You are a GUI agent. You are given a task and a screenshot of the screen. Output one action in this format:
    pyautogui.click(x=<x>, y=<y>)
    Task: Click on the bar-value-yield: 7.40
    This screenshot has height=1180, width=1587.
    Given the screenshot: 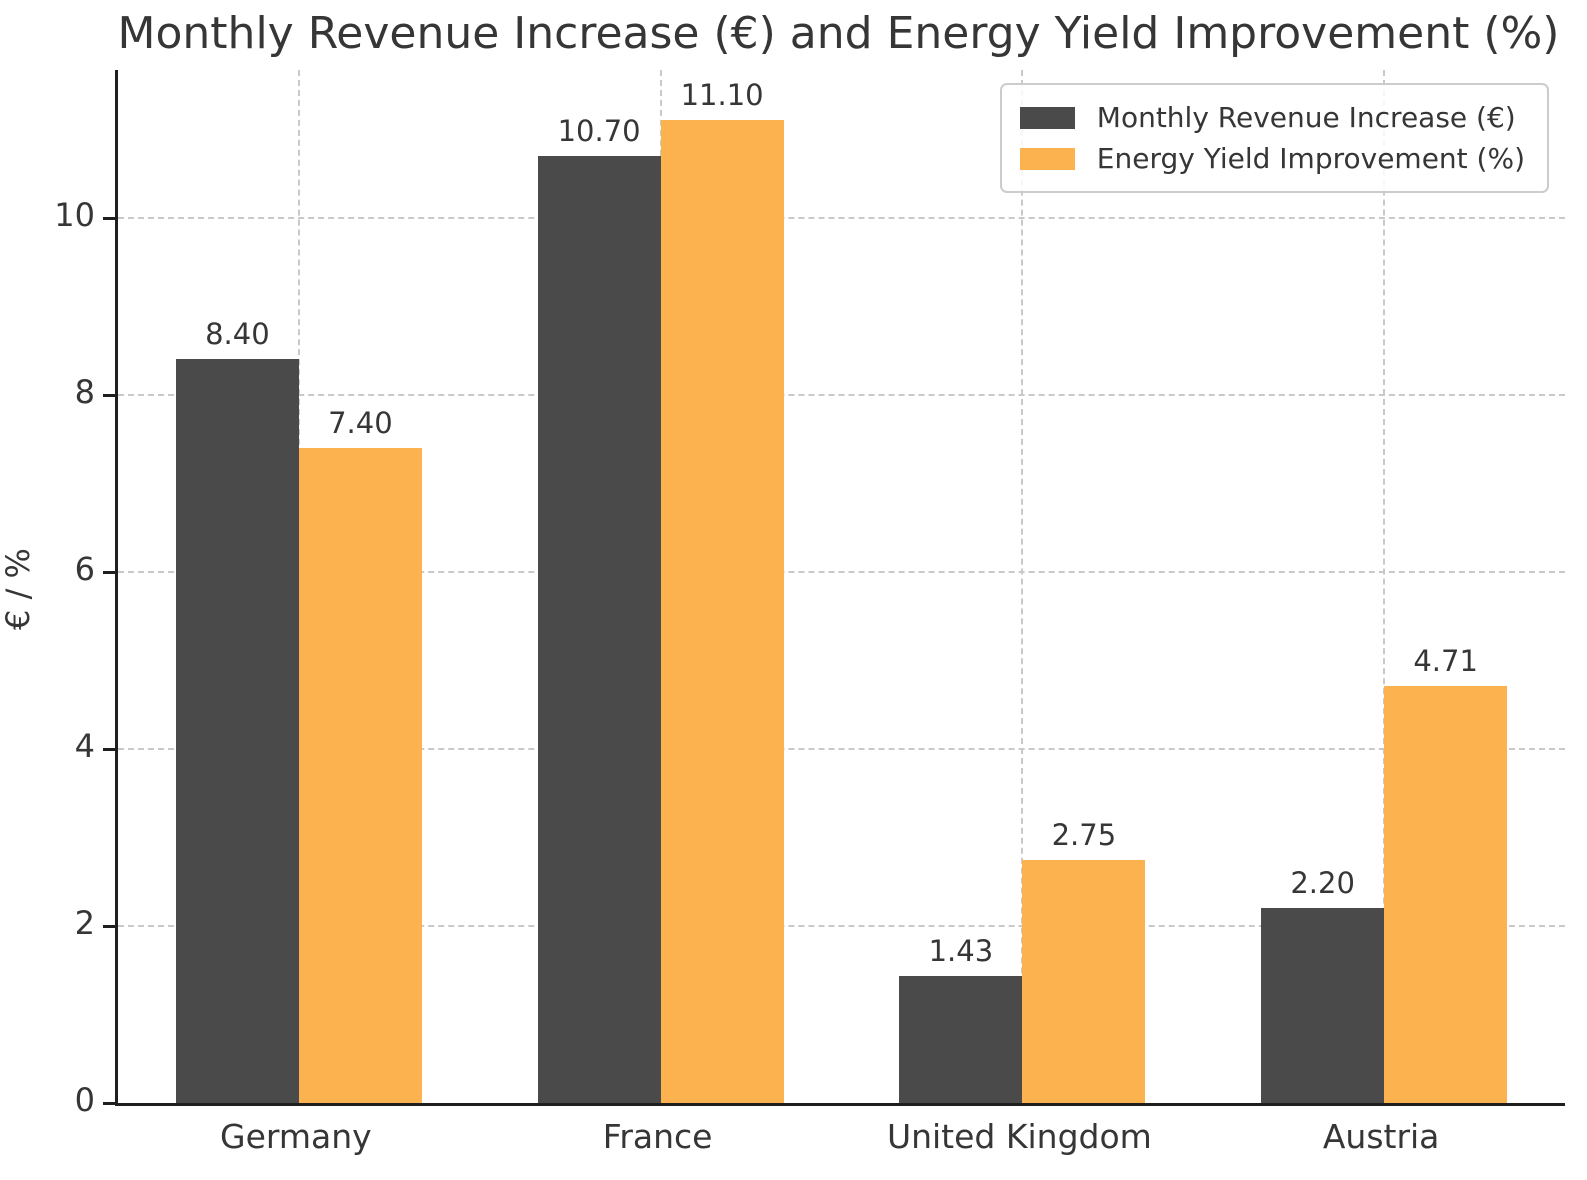 What is the action you would take?
    pyautogui.click(x=360, y=422)
    